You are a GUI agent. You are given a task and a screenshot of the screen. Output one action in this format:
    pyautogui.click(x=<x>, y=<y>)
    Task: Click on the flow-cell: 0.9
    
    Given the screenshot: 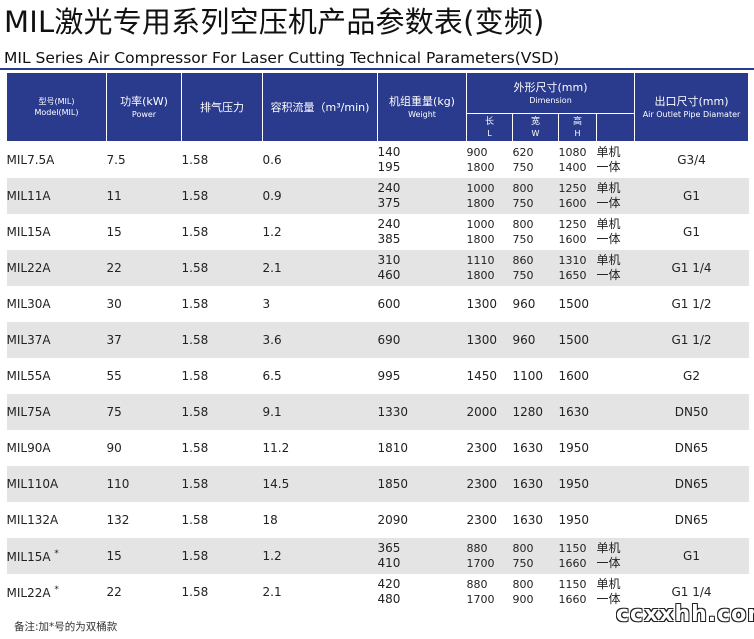 What is the action you would take?
    pyautogui.click(x=320, y=196)
    